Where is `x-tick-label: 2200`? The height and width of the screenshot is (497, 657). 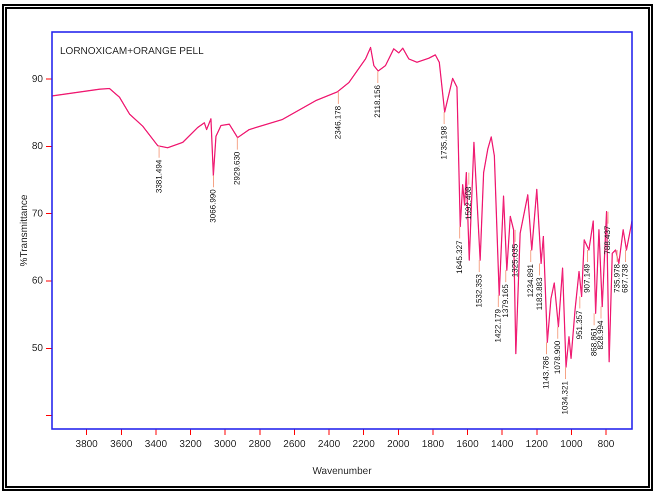
x-tick-label: 2200 is located at coordinates (364, 444).